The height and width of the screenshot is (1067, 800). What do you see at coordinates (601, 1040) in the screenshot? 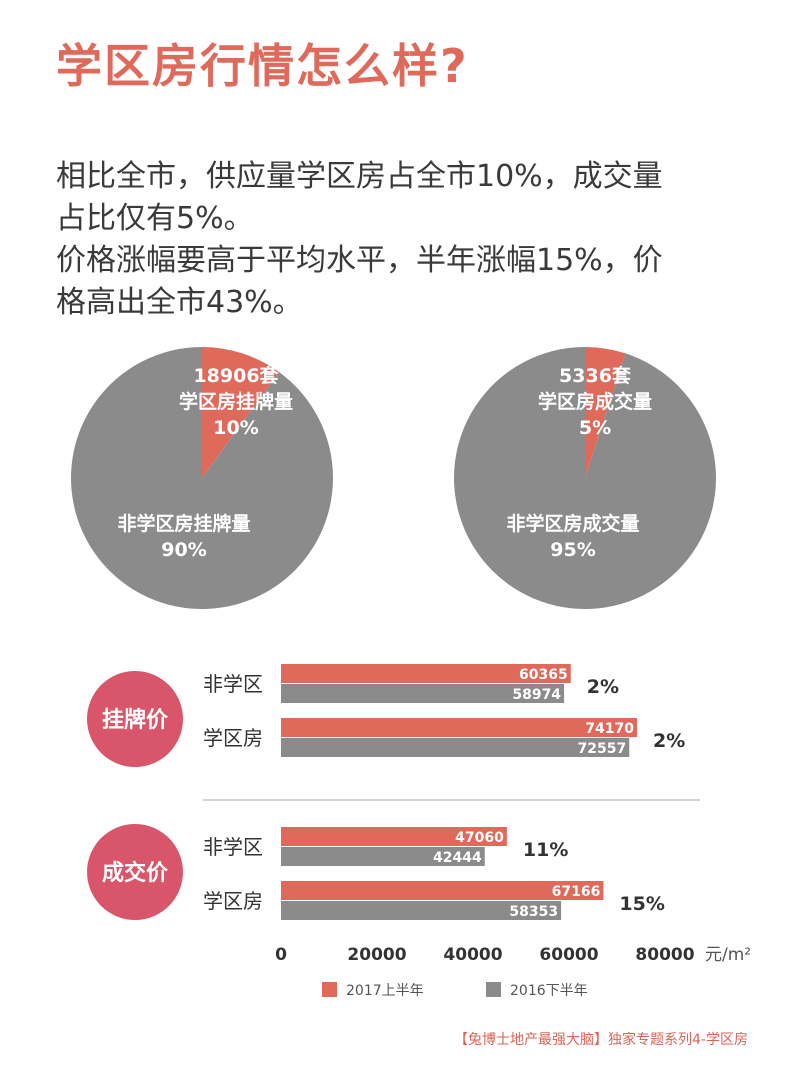
I see `footer-source: 【兔博士地产最强大脑】独家专题系列4-学区房` at bounding box center [601, 1040].